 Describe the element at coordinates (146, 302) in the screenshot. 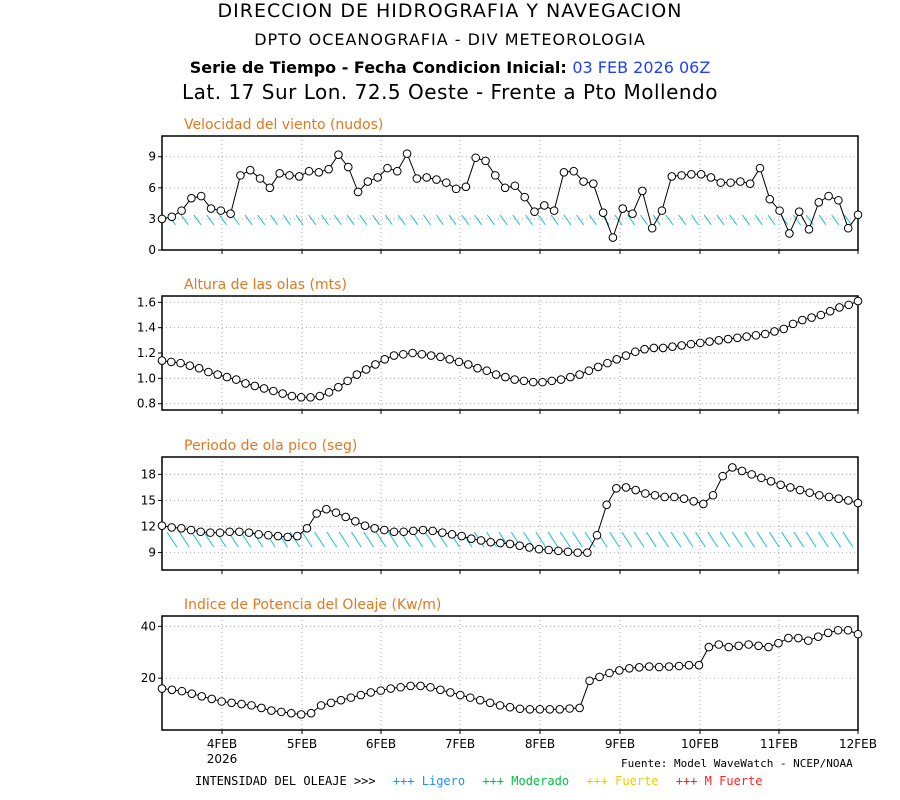

I see `y-tick-label: 1.6` at that location.